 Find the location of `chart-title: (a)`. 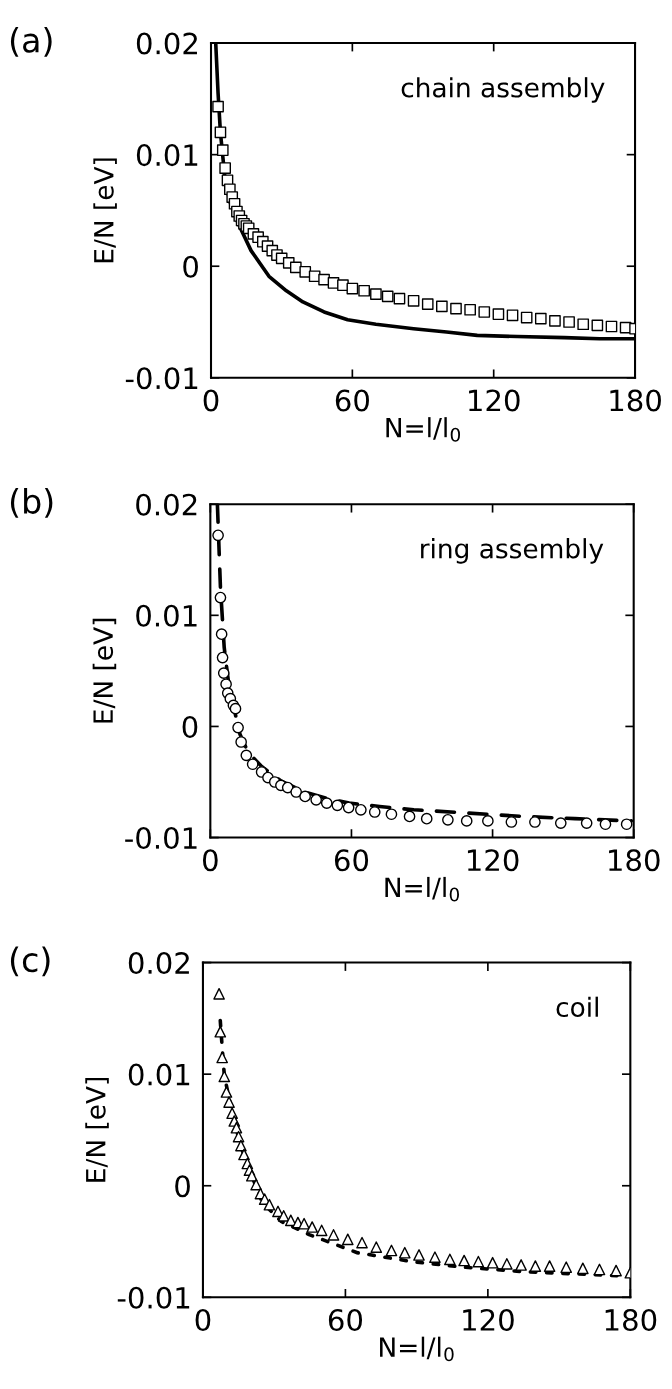

chart-title: (a) is located at coordinates (31, 41).